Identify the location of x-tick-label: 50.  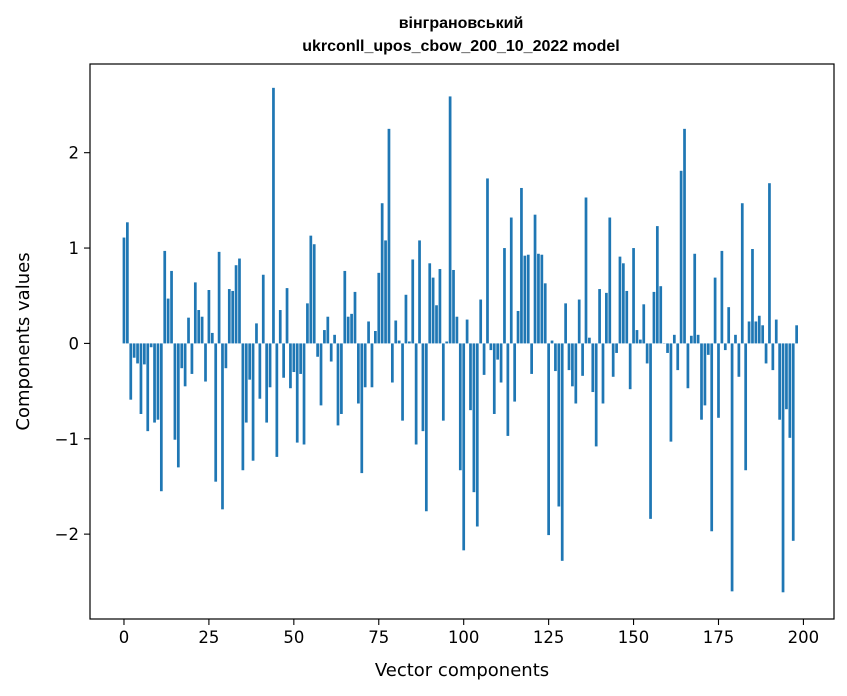
(293, 637).